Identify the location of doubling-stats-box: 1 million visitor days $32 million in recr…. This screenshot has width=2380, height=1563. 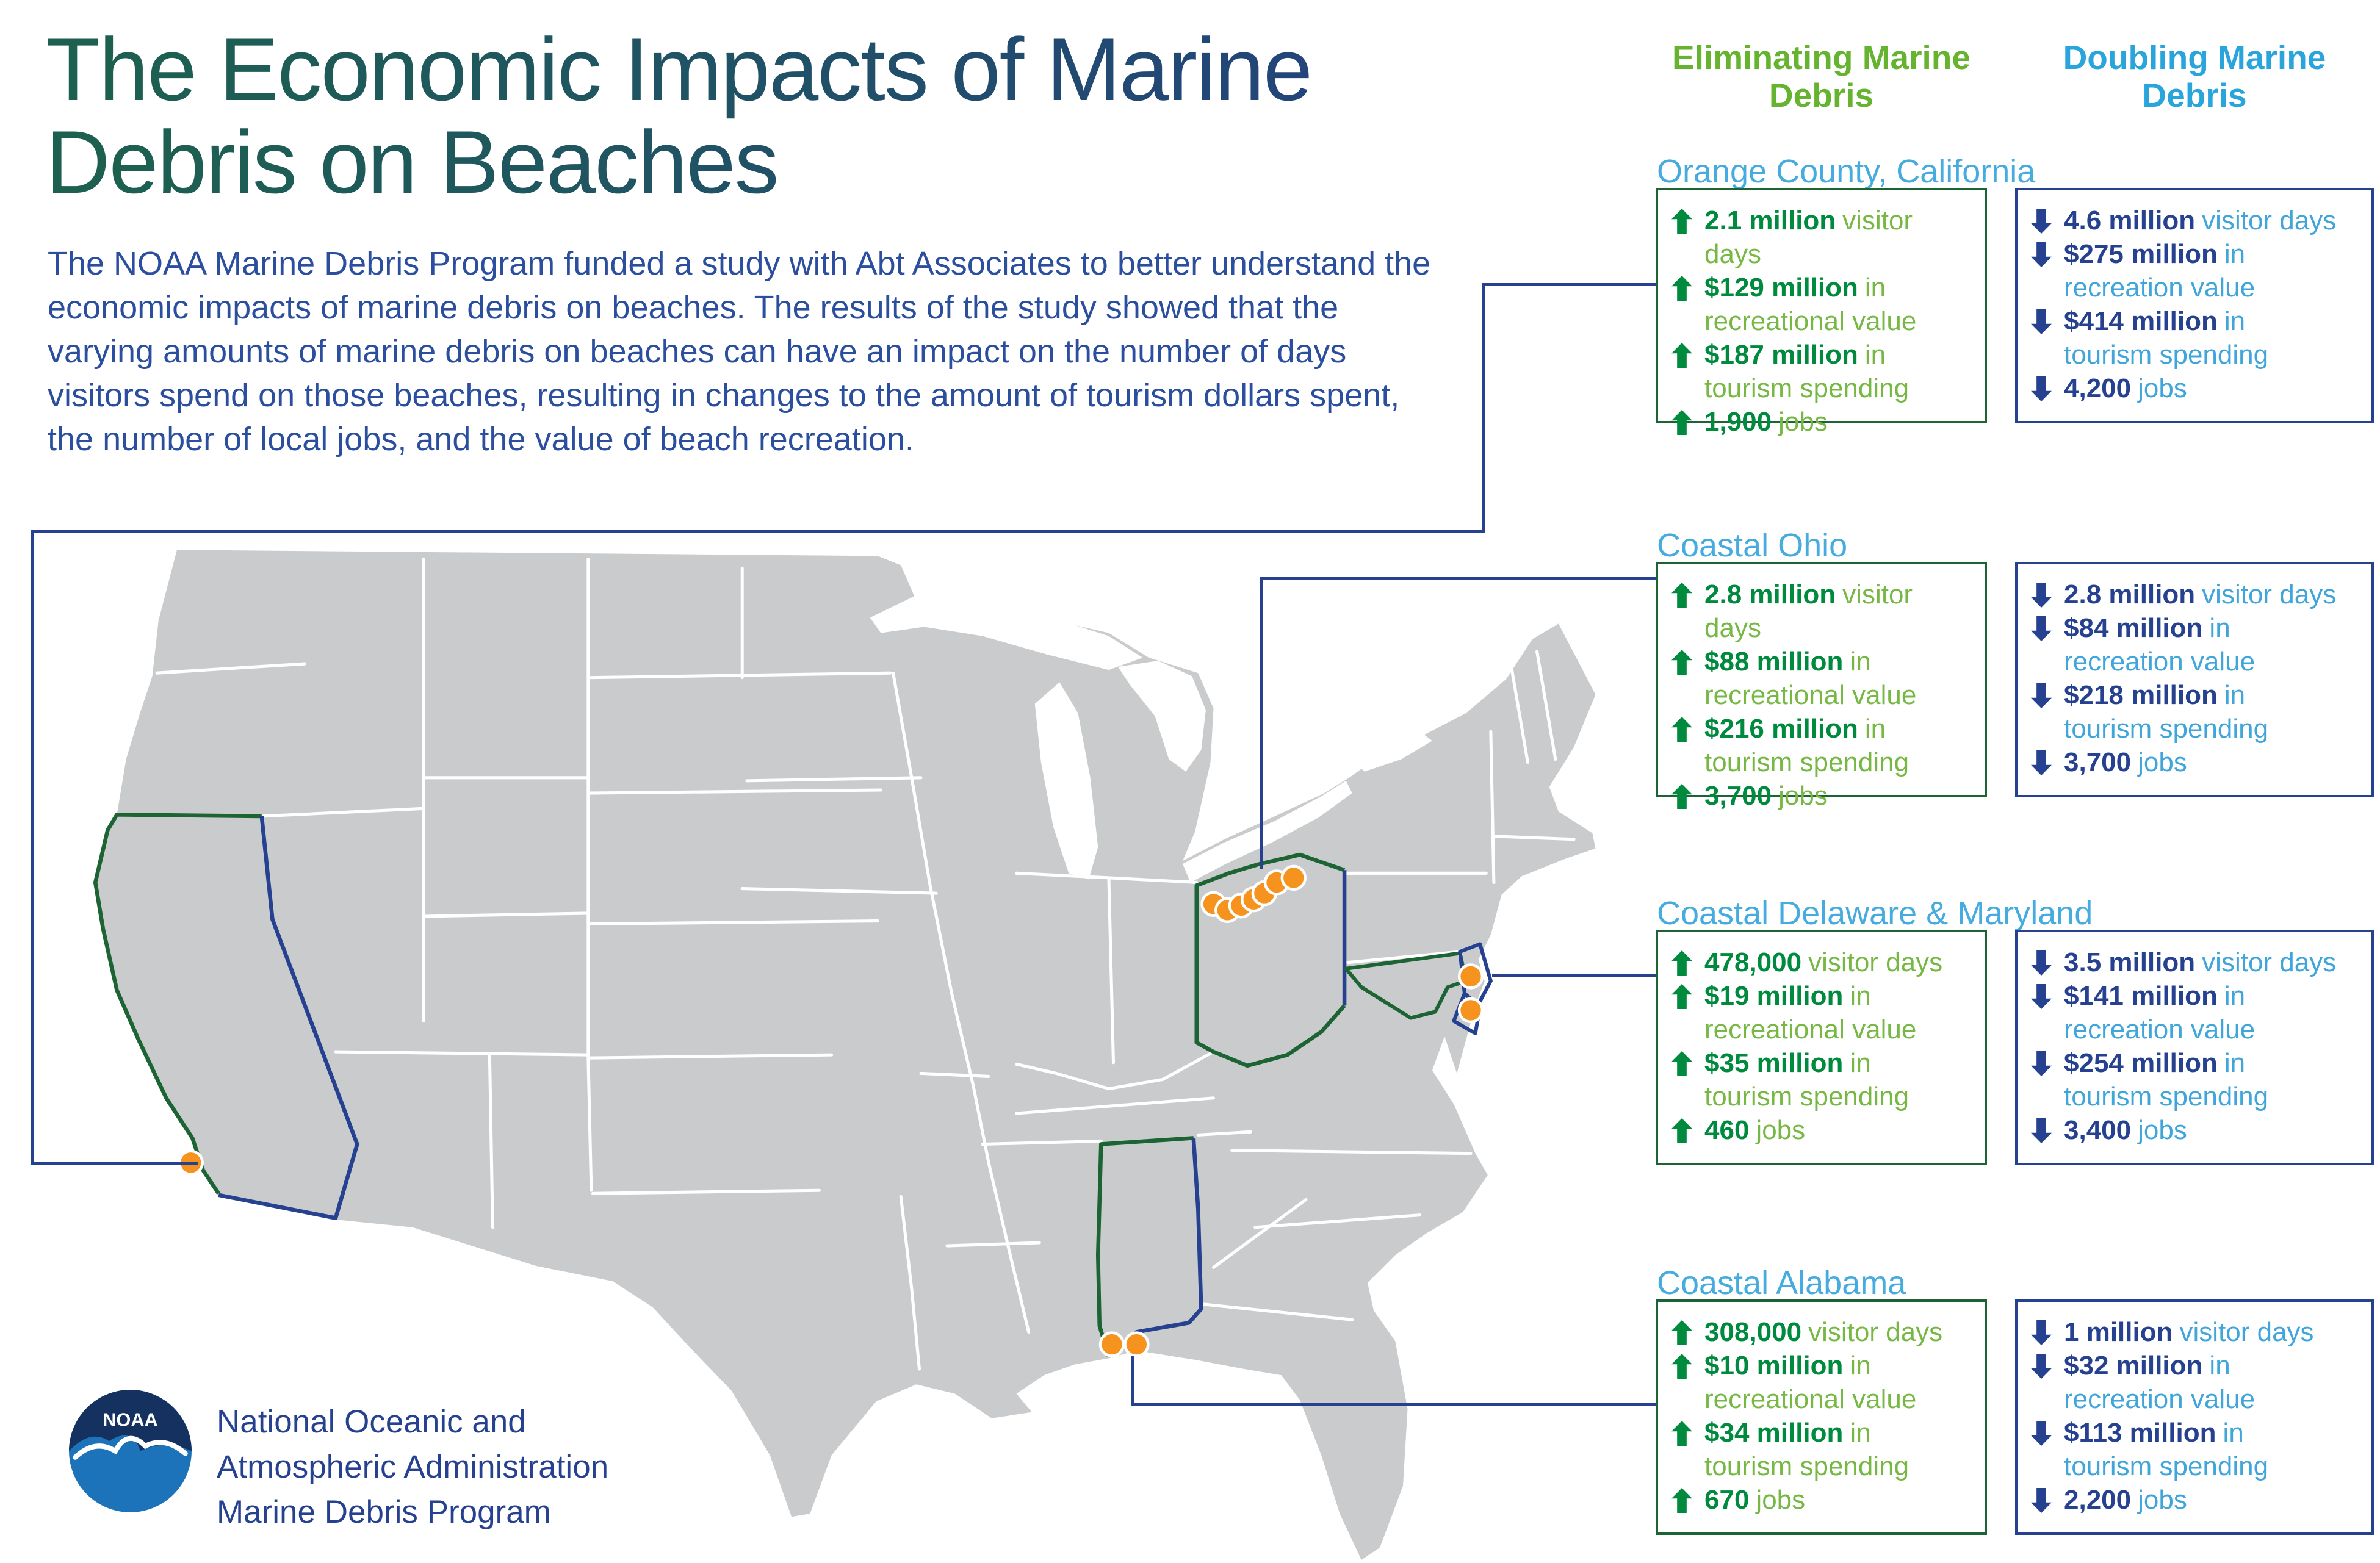
(2194, 1417).